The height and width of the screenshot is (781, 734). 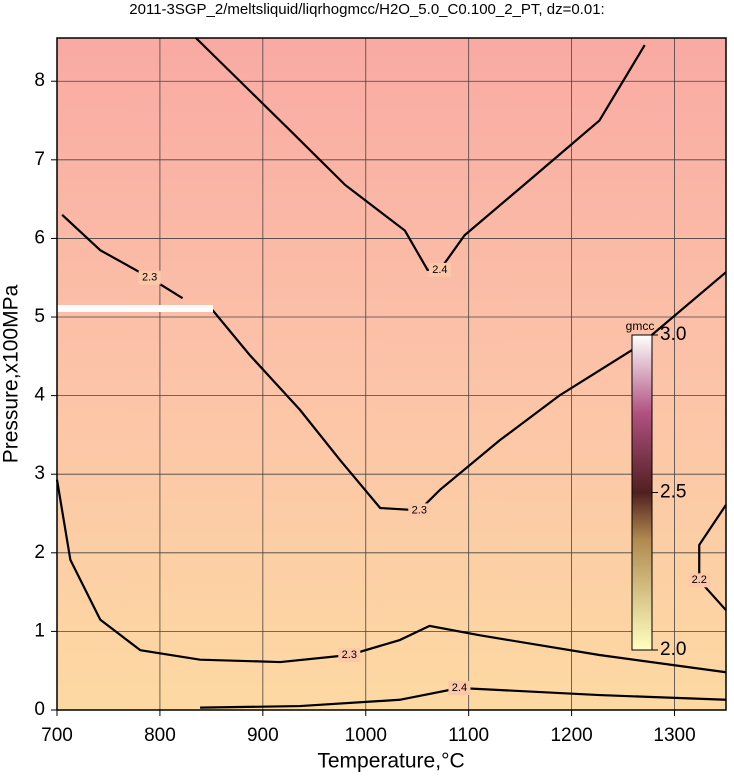 What do you see at coordinates (39, 80) in the screenshot?
I see `y-tick-label: 8` at bounding box center [39, 80].